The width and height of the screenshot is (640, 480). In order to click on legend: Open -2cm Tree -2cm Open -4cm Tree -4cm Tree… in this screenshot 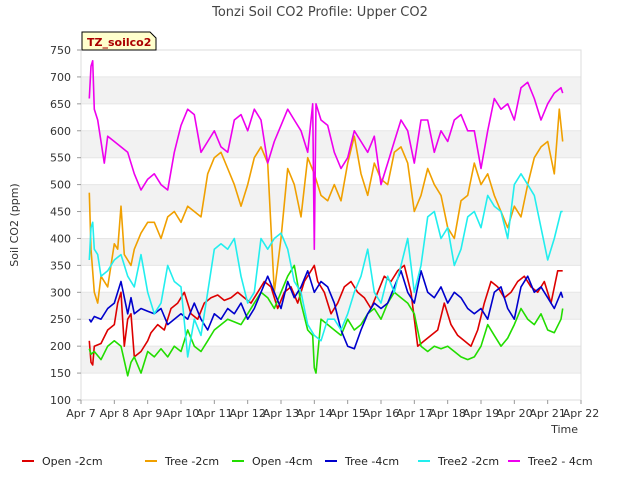, I will do `click(307, 461)`.